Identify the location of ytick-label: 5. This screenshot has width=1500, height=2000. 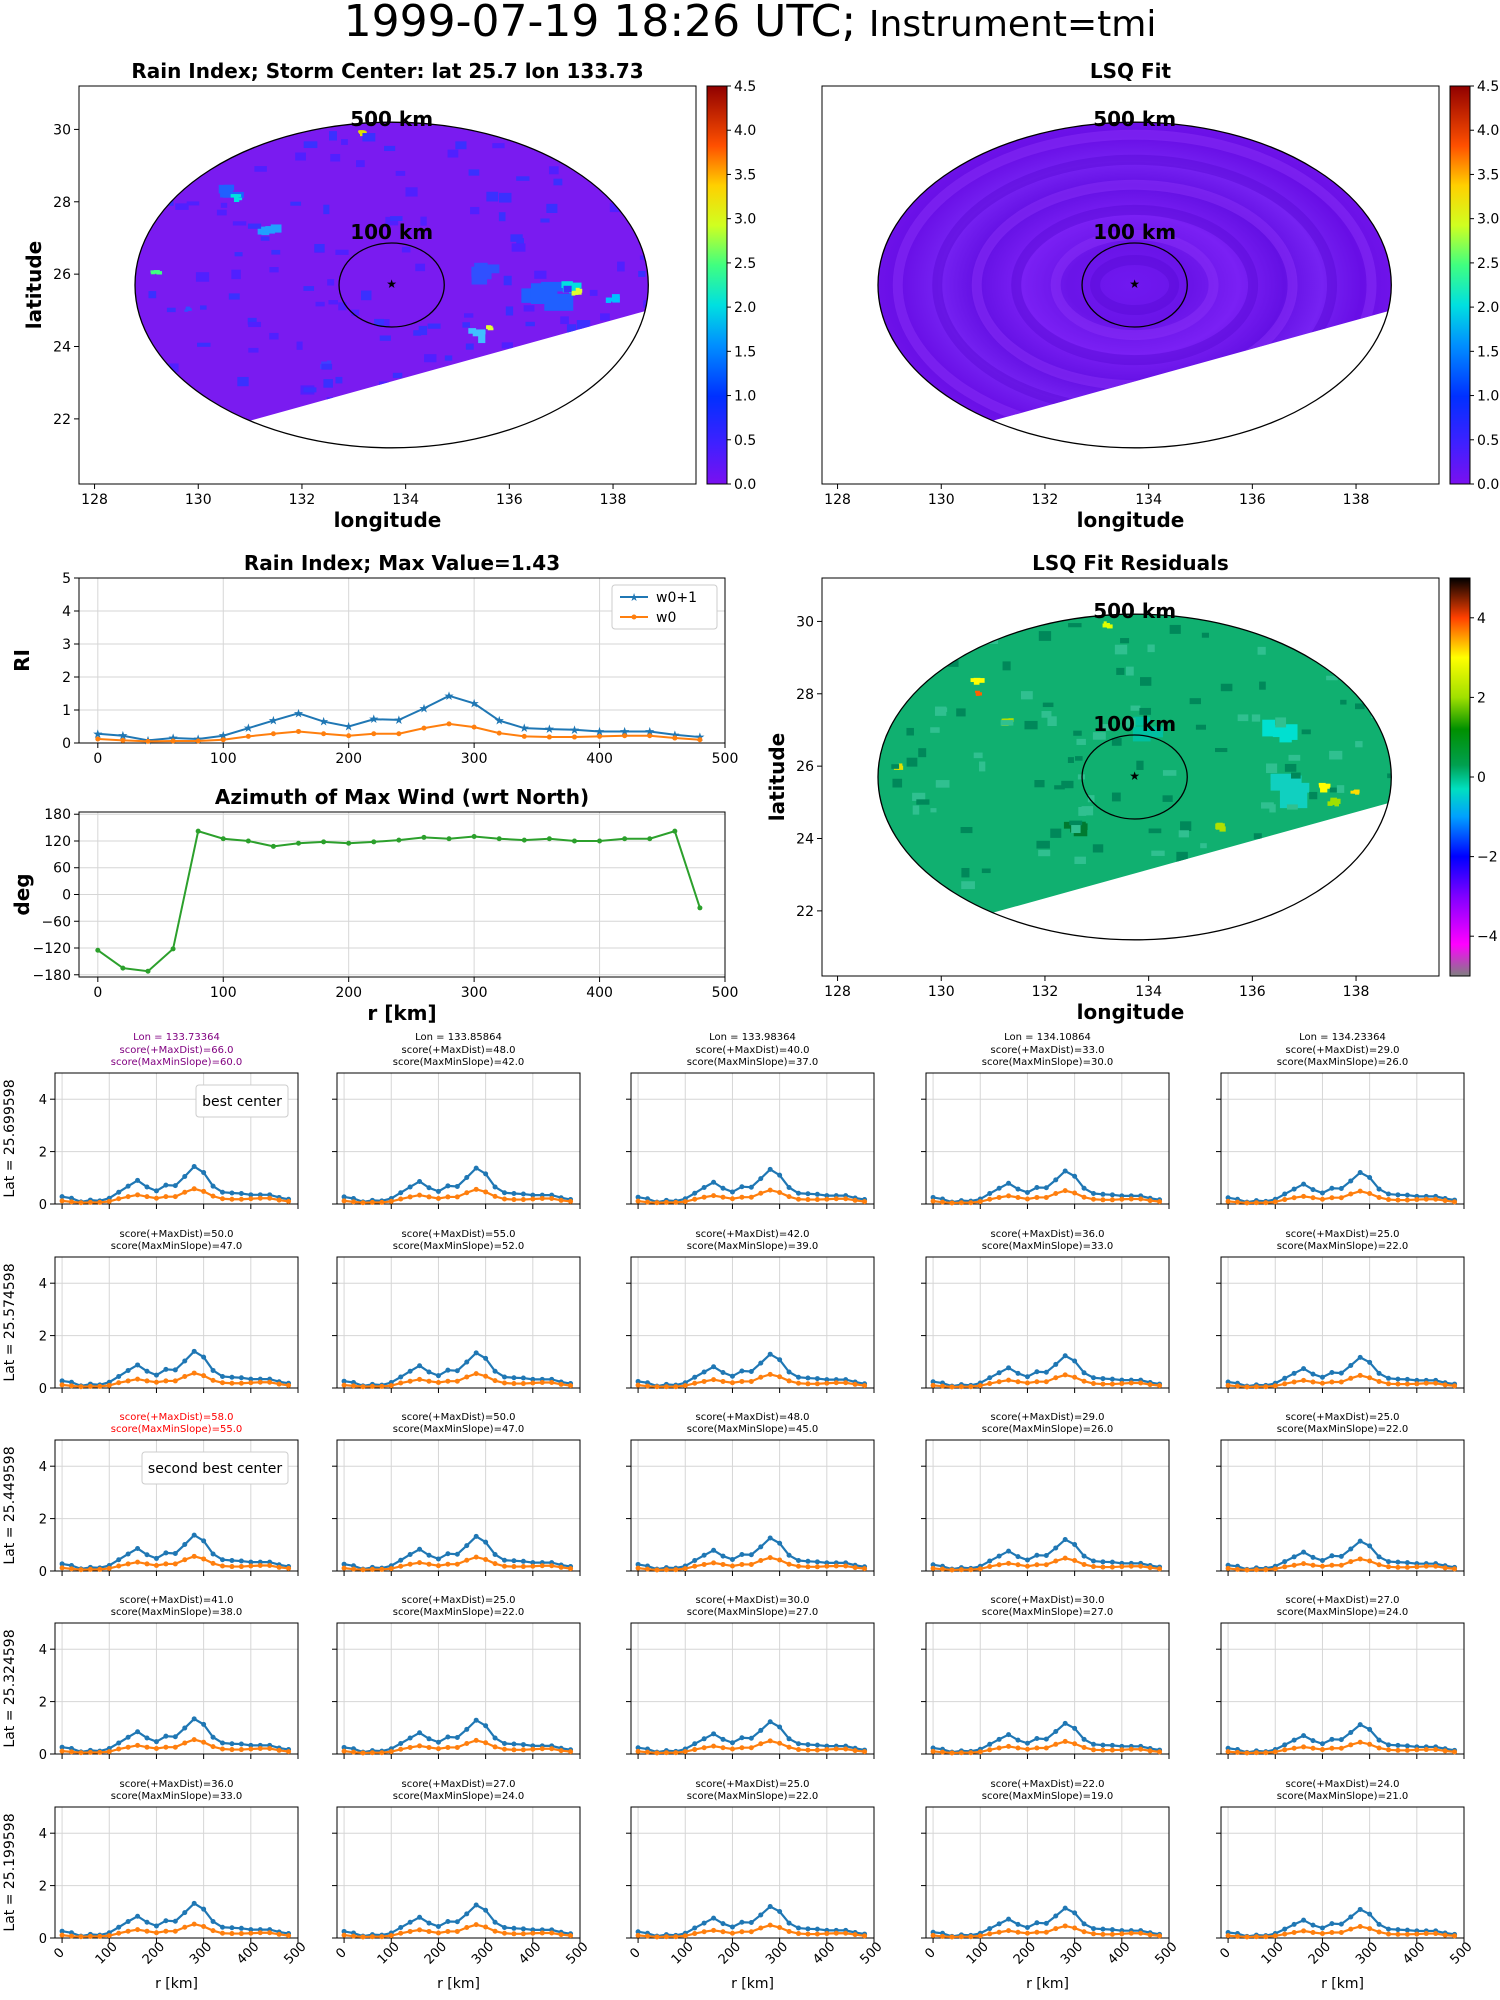
(66, 579).